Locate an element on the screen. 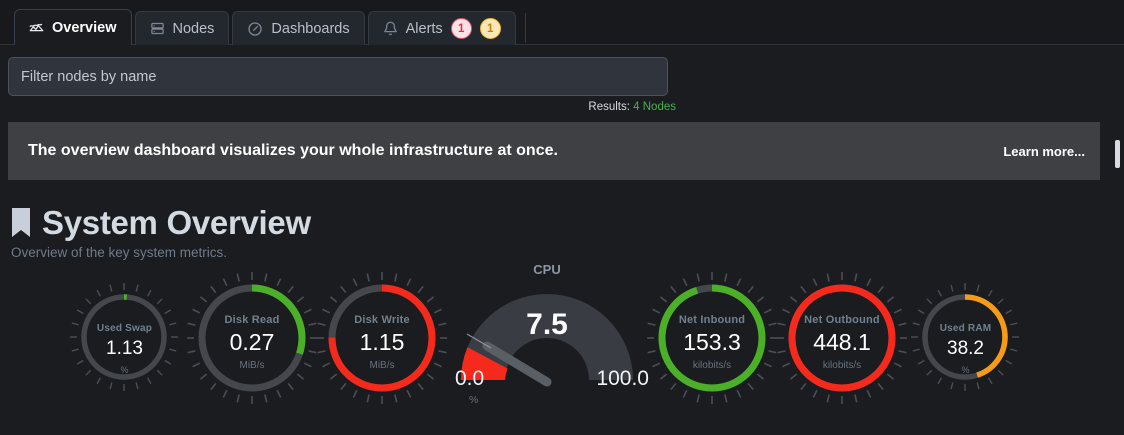 The height and width of the screenshot is (435, 1124). gauge-cpu: CPU 7.5 0.0 100.0 % is located at coordinates (548, 338).